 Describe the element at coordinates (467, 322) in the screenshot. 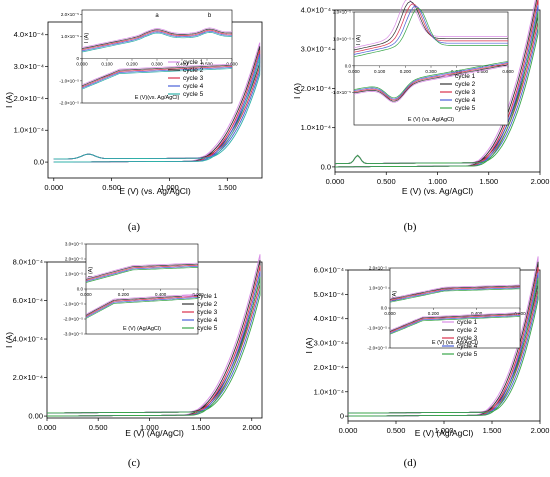

I see `legend-label: cycle 1` at that location.